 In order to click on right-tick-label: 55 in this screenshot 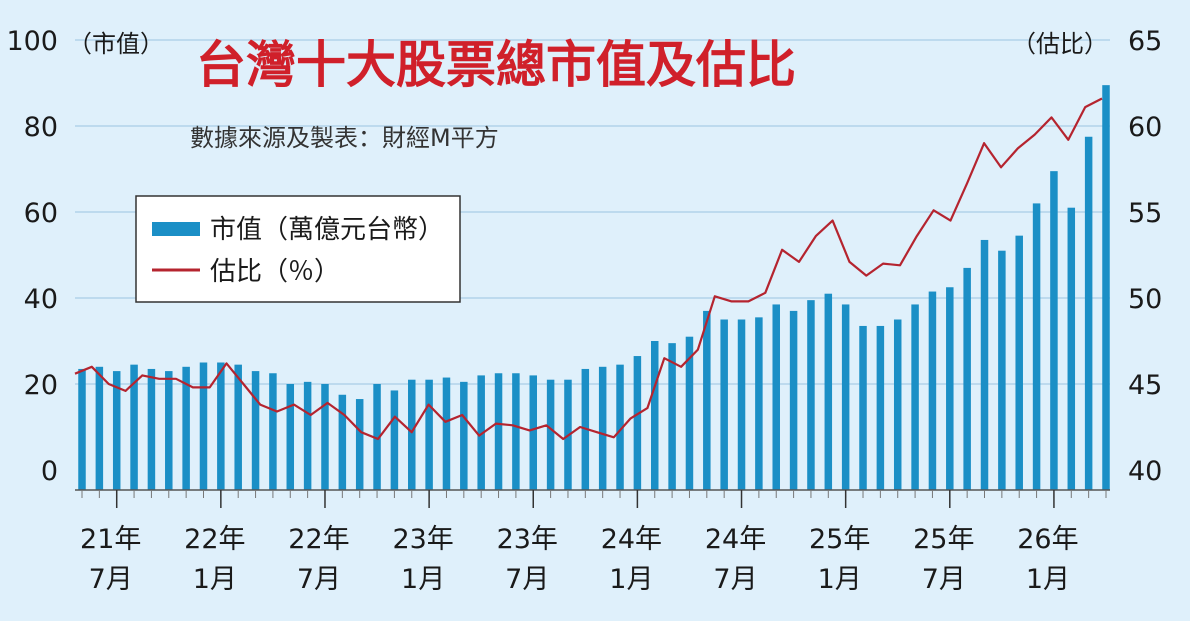, I will do `click(1145, 213)`.